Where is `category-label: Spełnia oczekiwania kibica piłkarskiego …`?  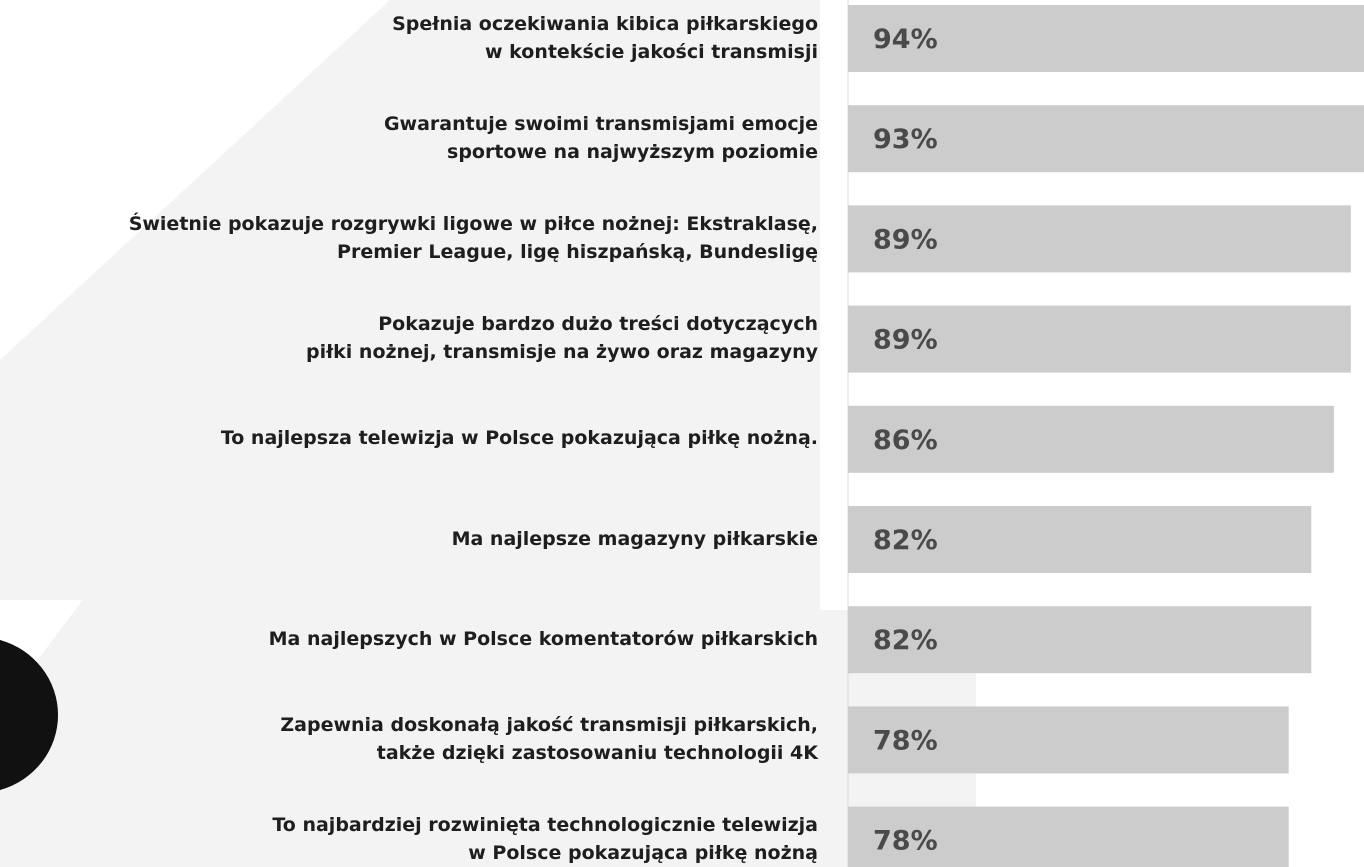
category-label: Spełnia oczekiwania kibica piłkarskiego … is located at coordinates (605, 37).